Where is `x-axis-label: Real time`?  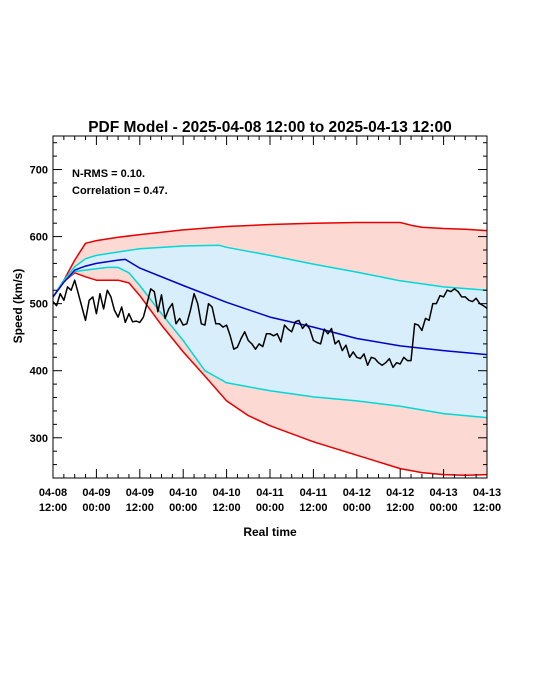 x-axis-label: Real time is located at coordinates (270, 532).